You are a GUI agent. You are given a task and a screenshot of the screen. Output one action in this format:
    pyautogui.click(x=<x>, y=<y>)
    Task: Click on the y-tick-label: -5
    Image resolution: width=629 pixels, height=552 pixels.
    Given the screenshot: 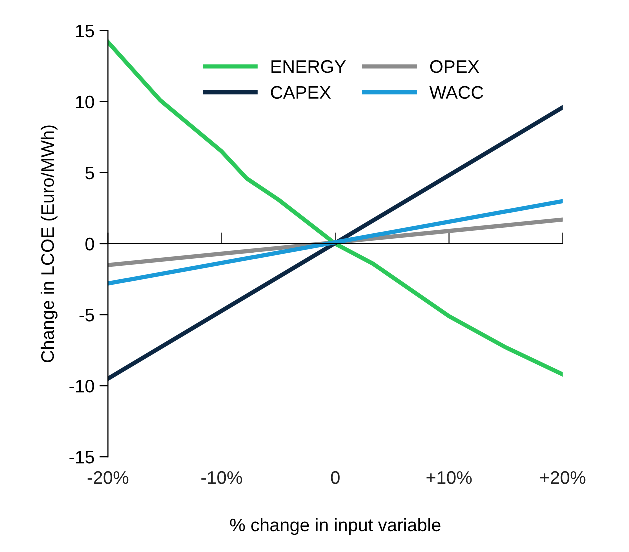 What is the action you would take?
    pyautogui.click(x=87, y=315)
    